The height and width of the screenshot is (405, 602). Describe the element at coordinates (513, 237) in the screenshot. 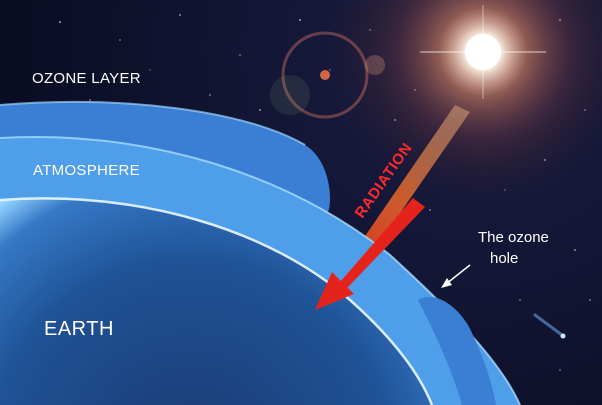

I see `ozone-hole-label-line1: The ozone` at that location.